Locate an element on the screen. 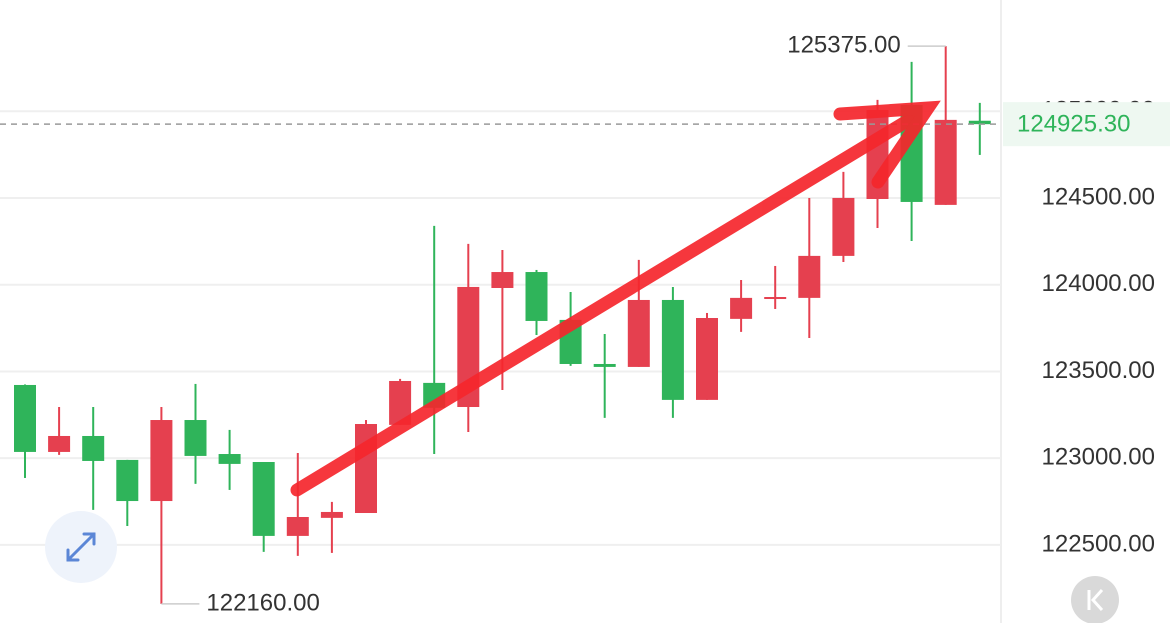 The width and height of the screenshot is (1170, 623). y-tick-label: 122500.00 is located at coordinates (1098, 543).